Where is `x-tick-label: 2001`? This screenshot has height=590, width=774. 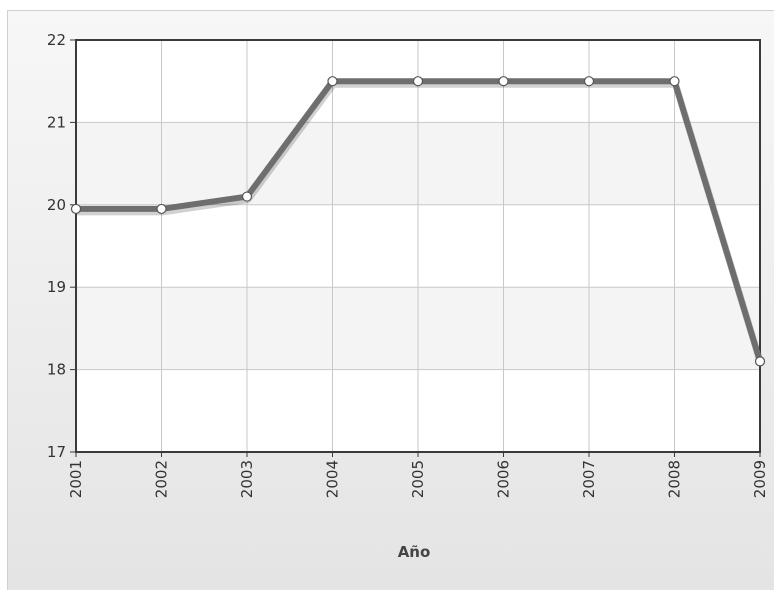
x-tick-label: 2001 is located at coordinates (76, 479).